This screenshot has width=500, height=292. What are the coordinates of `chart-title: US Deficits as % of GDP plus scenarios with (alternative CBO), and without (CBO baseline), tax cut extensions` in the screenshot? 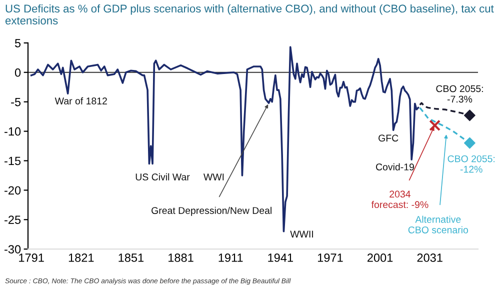 It's located at (249, 14).